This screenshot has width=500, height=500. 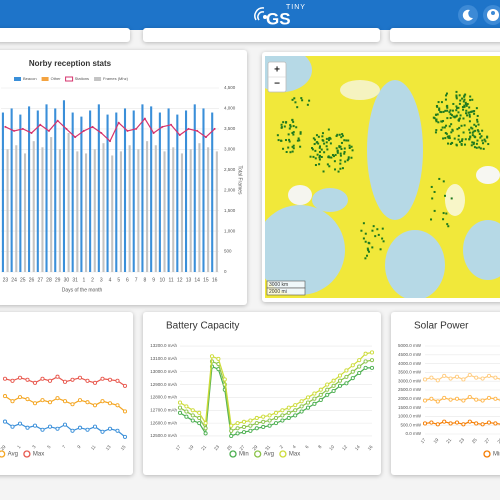 I want to click on zoom-out: −, so click(x=277, y=84).